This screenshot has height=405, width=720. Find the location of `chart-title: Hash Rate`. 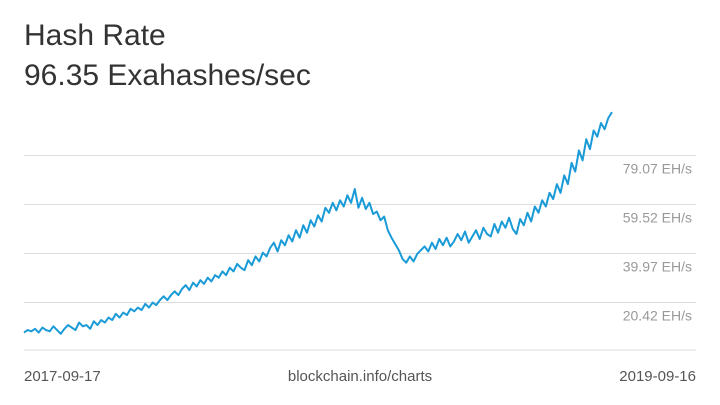

chart-title: Hash Rate is located at coordinates (95, 35).